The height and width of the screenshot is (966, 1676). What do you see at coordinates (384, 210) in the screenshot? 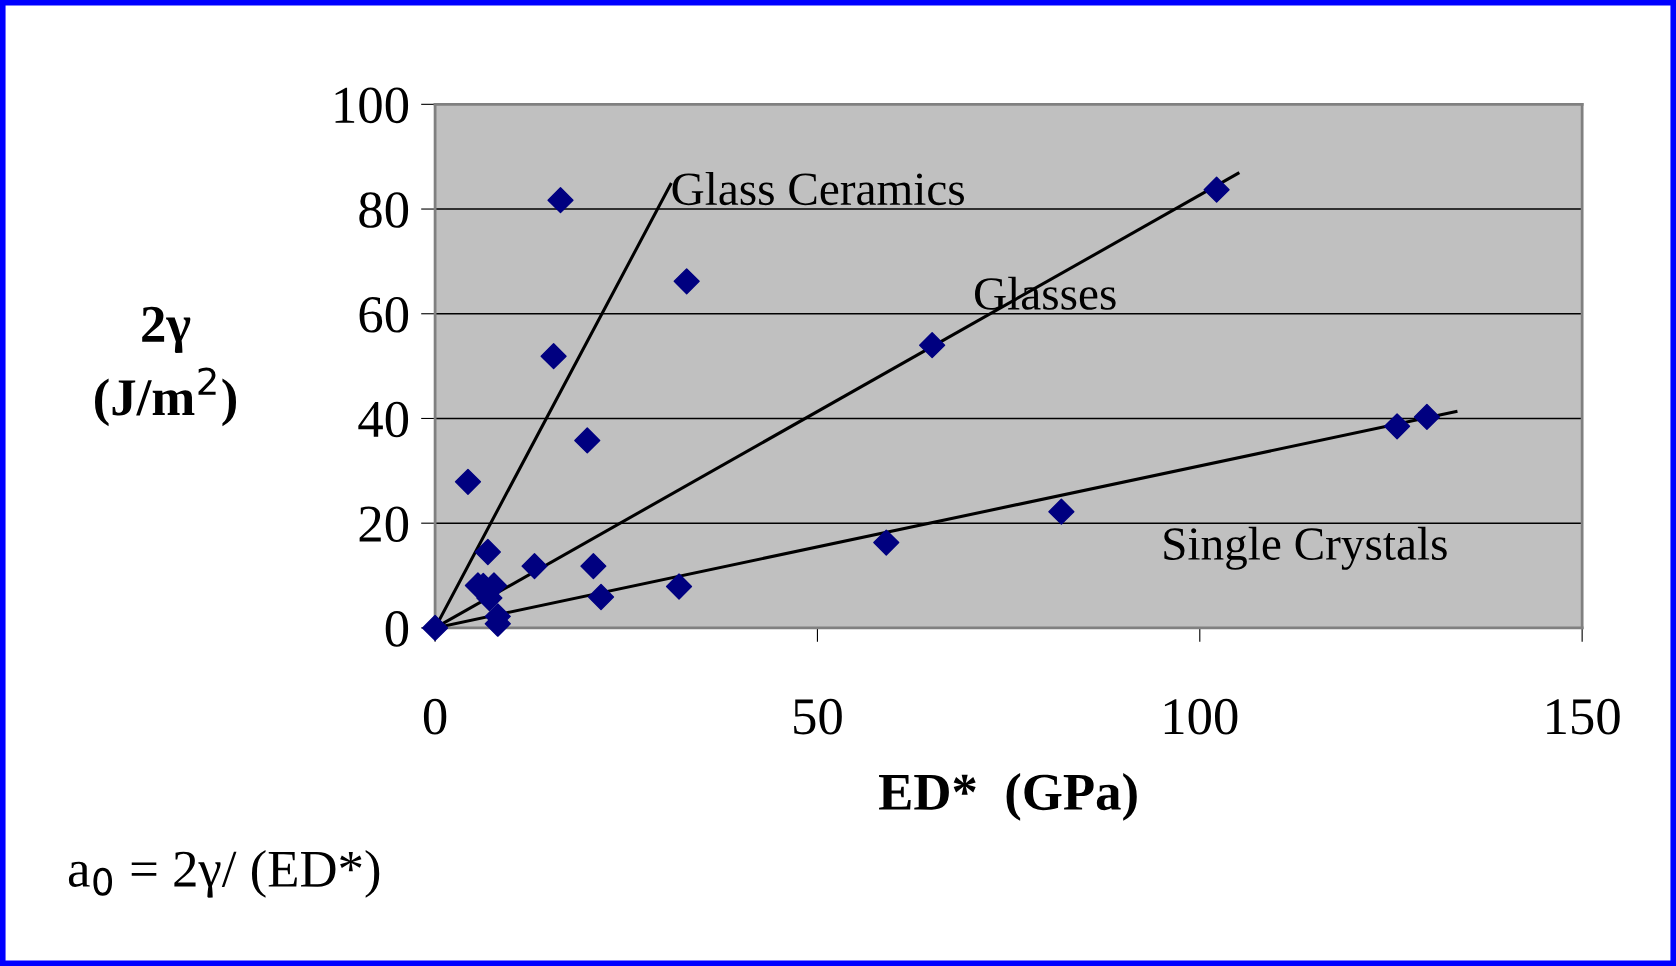
I see `y-tick-label: 80` at bounding box center [384, 210].